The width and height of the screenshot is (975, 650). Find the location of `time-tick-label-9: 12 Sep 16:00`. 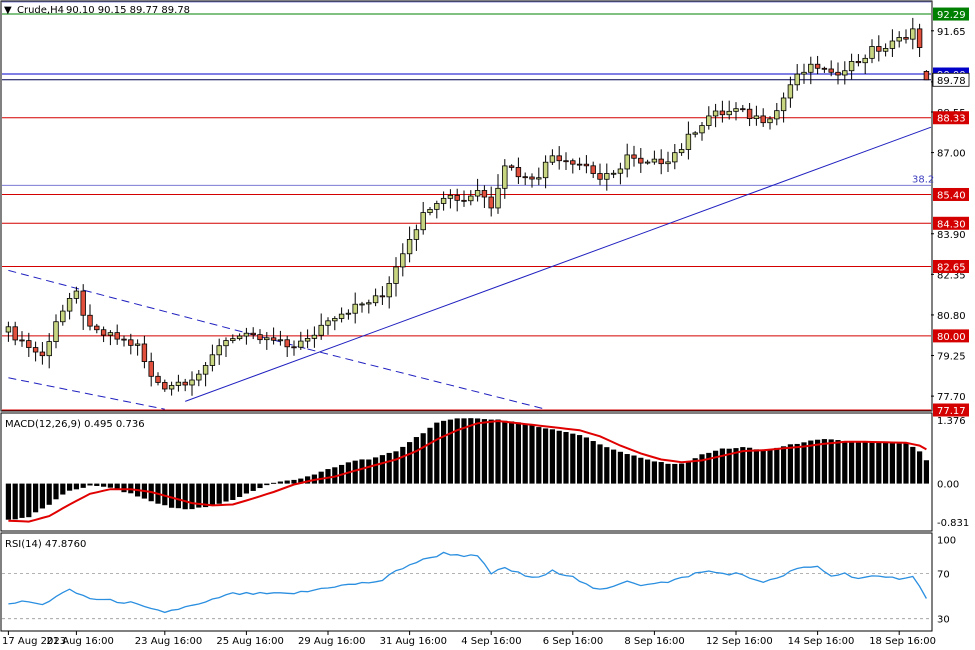

time-tick-label-9: 12 Sep 16:00 is located at coordinates (739, 641).